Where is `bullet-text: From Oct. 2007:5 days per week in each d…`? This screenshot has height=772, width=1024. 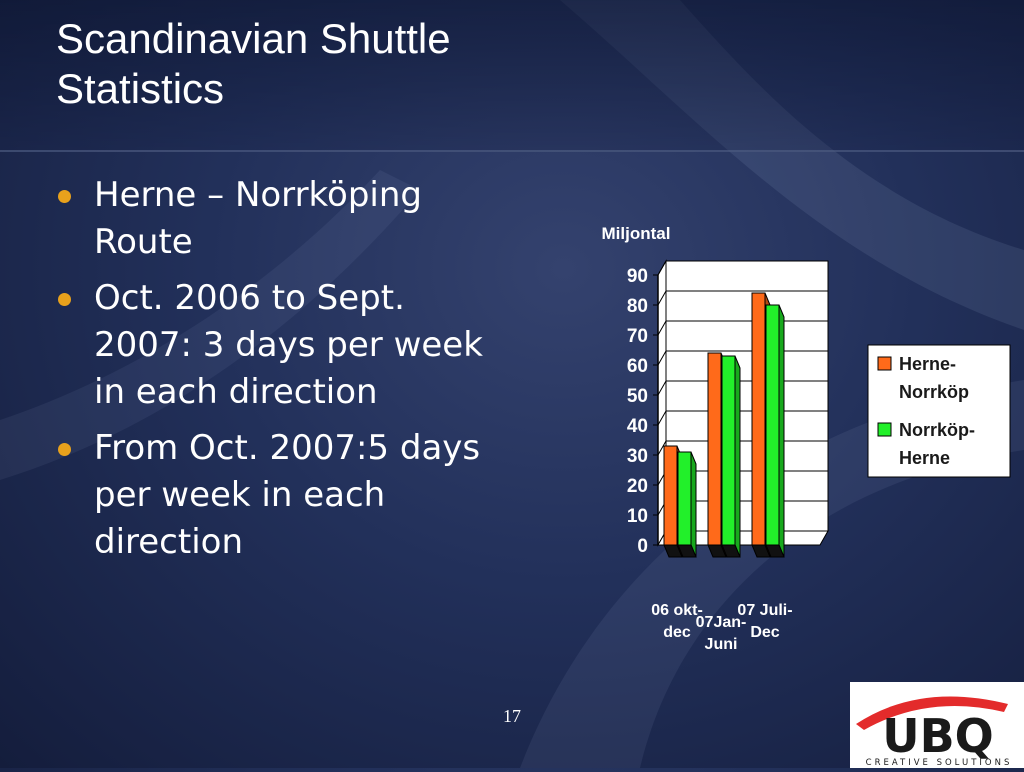
bullet-text: From Oct. 2007:5 days per week in each d… is located at coordinates (287, 495).